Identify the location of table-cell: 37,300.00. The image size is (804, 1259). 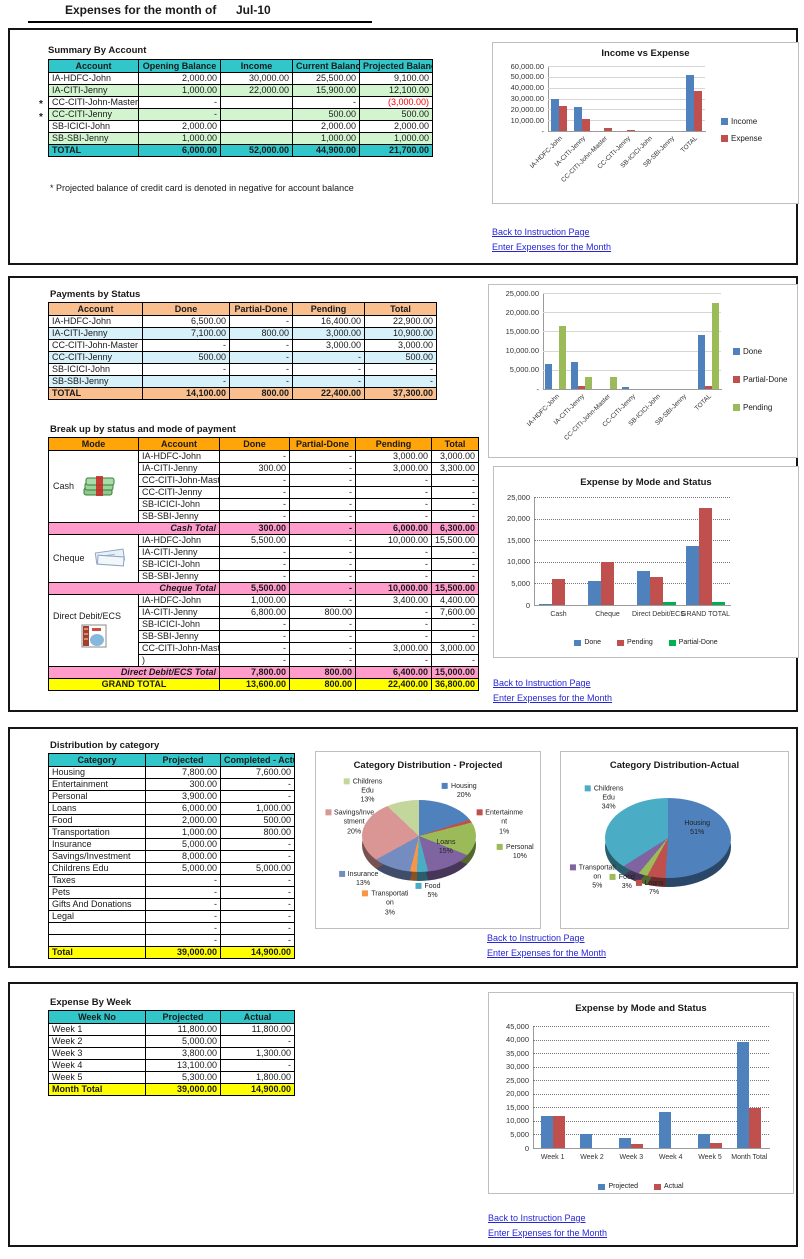
(400, 393).